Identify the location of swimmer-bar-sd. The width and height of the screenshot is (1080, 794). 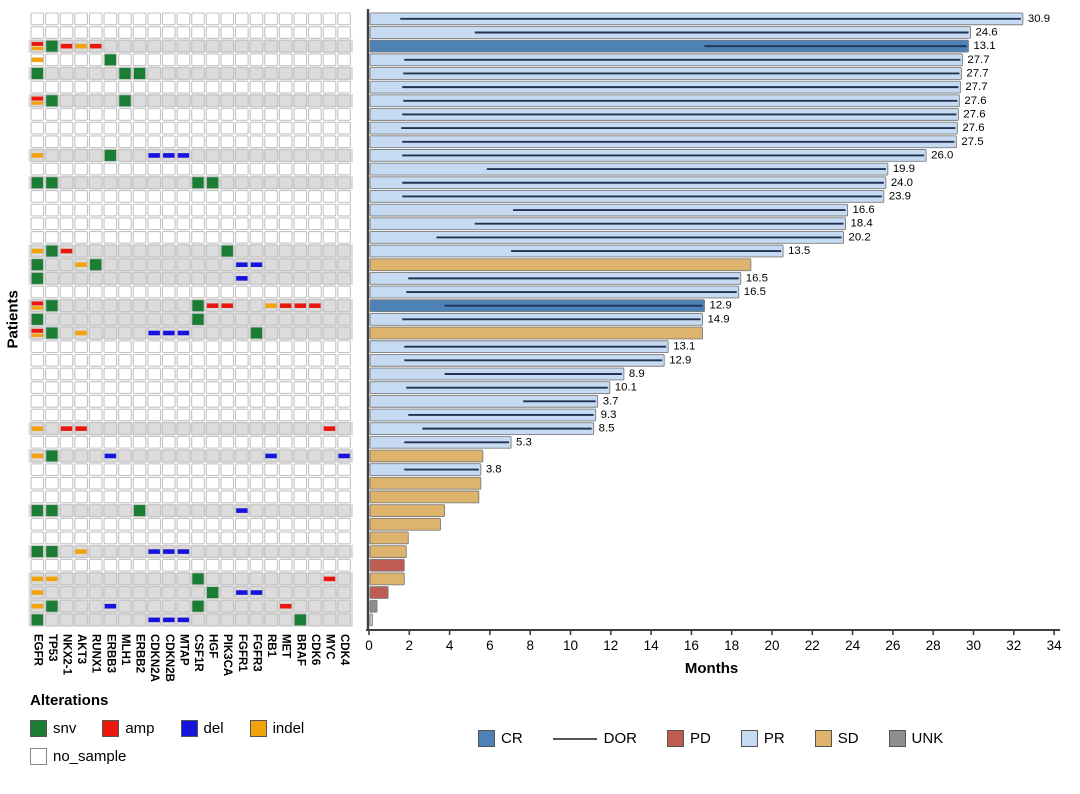
(407, 510).